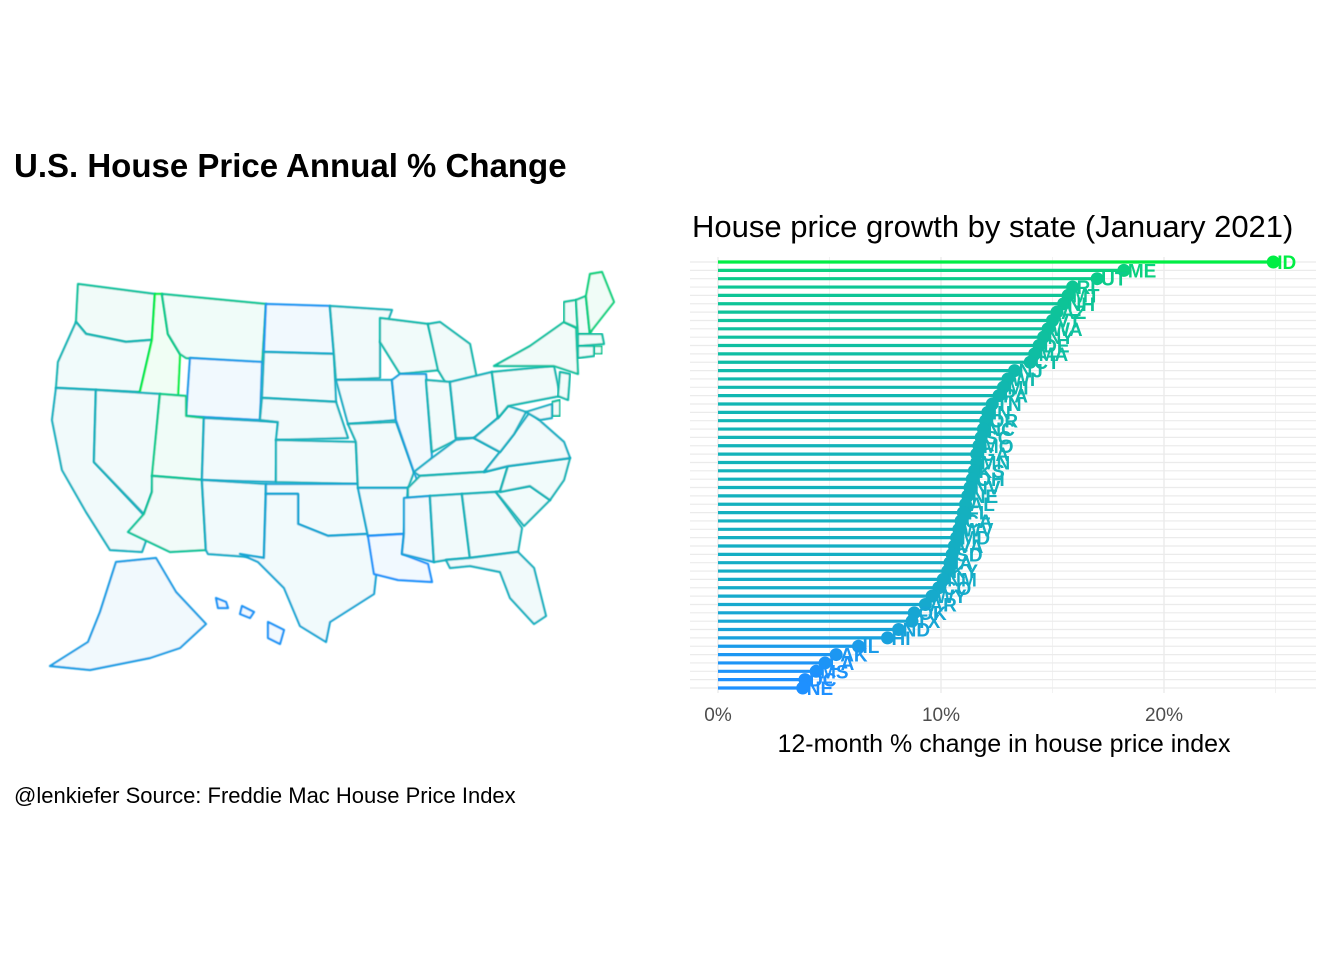  What do you see at coordinates (1056, 347) in the screenshot?
I see `state-label: DE` at bounding box center [1056, 347].